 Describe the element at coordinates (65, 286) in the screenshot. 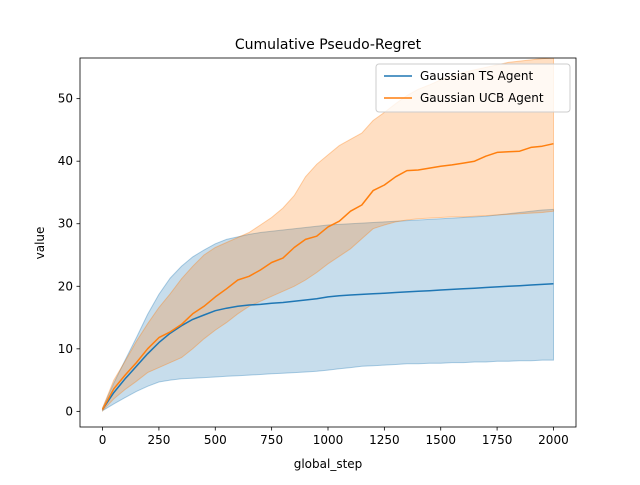

I see `y-tick-label: 20` at that location.